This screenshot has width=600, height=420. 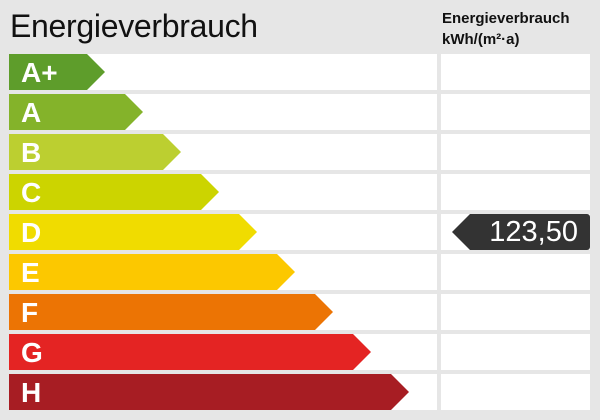 I want to click on class-bar-E: E, so click(x=152, y=272).